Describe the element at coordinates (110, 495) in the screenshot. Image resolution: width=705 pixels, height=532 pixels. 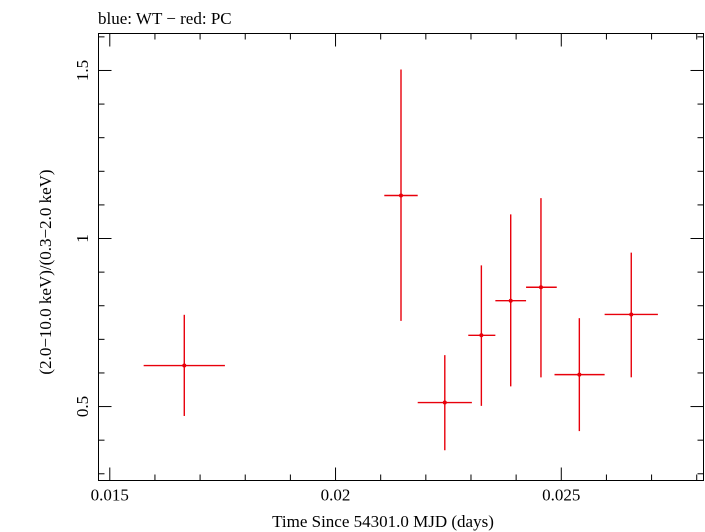
I see `x-tick-label: 0.015` at that location.